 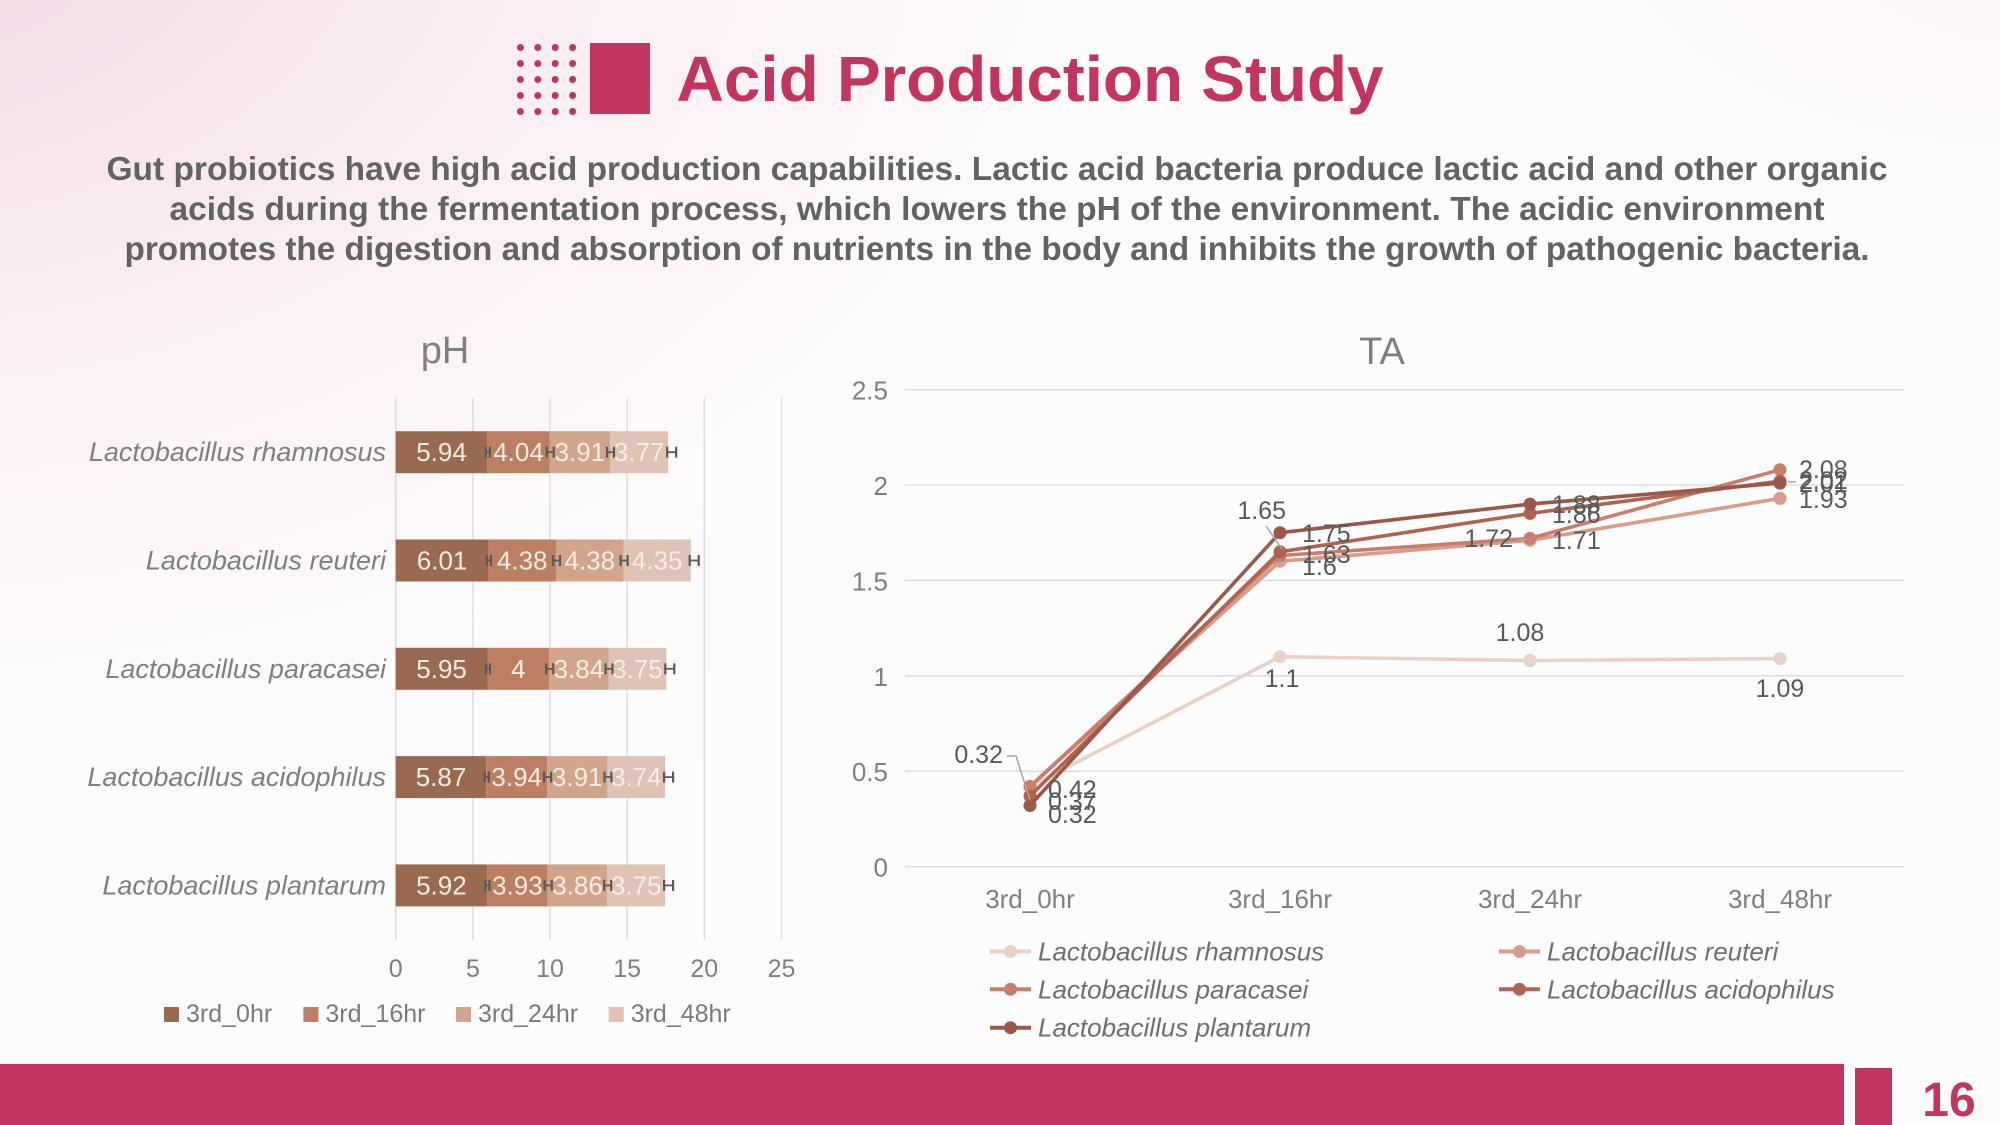 What do you see at coordinates (870, 772) in the screenshot?
I see `svg-text: 0.5` at bounding box center [870, 772].